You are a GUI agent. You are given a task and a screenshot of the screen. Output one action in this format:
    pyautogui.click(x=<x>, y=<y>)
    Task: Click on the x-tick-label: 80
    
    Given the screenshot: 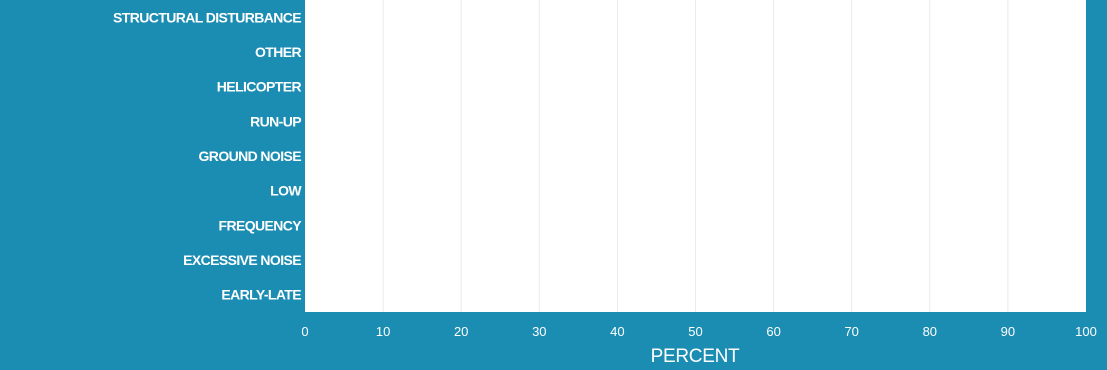 What is the action you would take?
    pyautogui.click(x=930, y=331)
    